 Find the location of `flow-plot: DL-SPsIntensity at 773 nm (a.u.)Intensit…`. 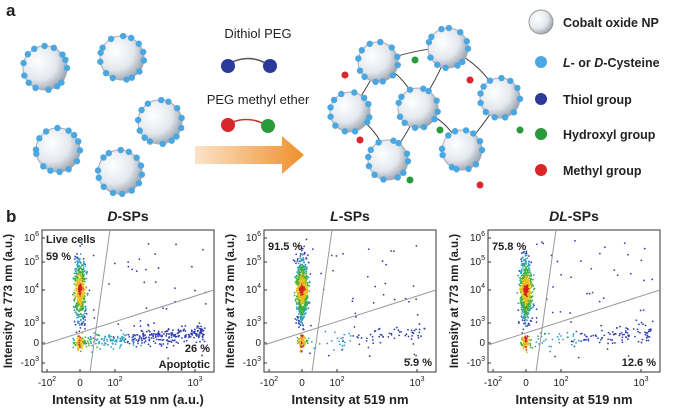

flow-plot: DL-SPsIntensity at 773 nm (a.u.)Intensit… is located at coordinates (554, 307).